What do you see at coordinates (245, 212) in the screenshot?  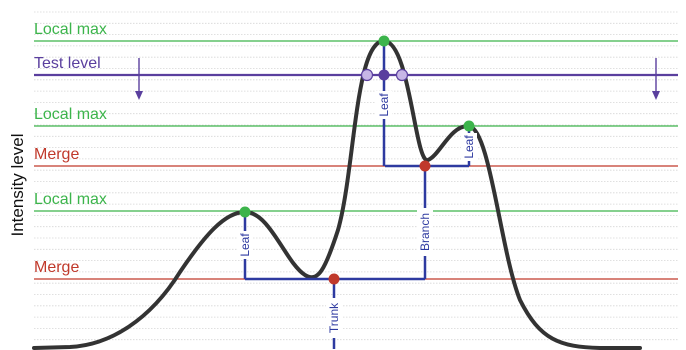 I see `local-max-dot-left` at bounding box center [245, 212].